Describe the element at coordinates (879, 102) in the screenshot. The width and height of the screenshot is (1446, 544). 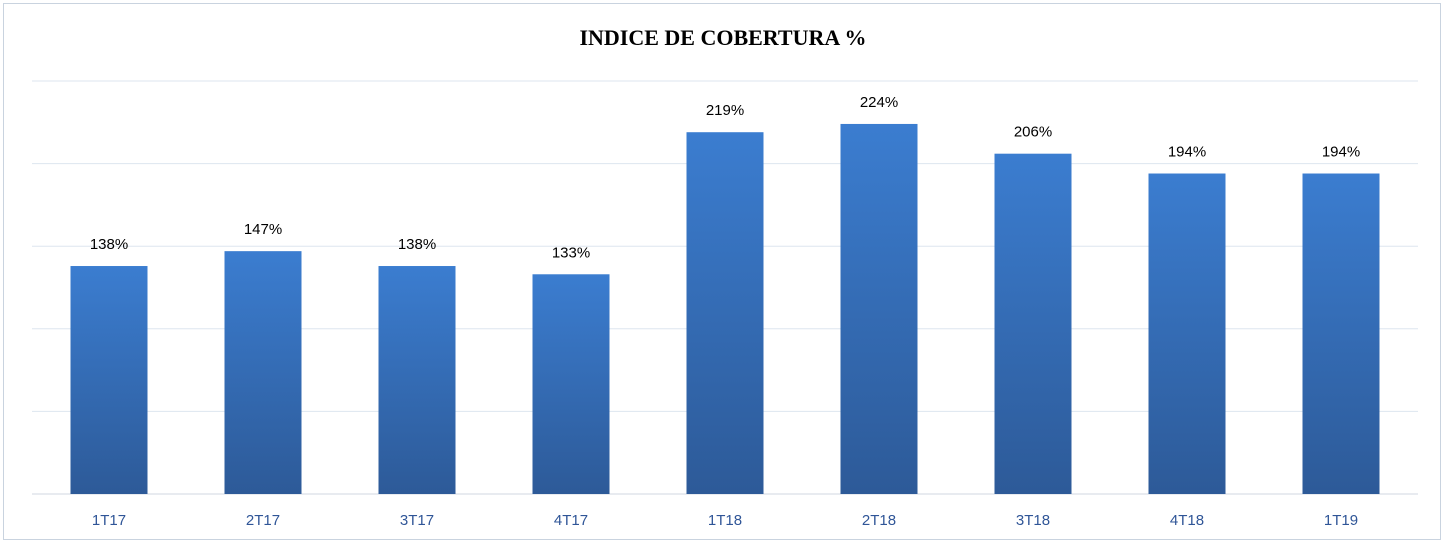
I see `data-label: 224%` at that location.